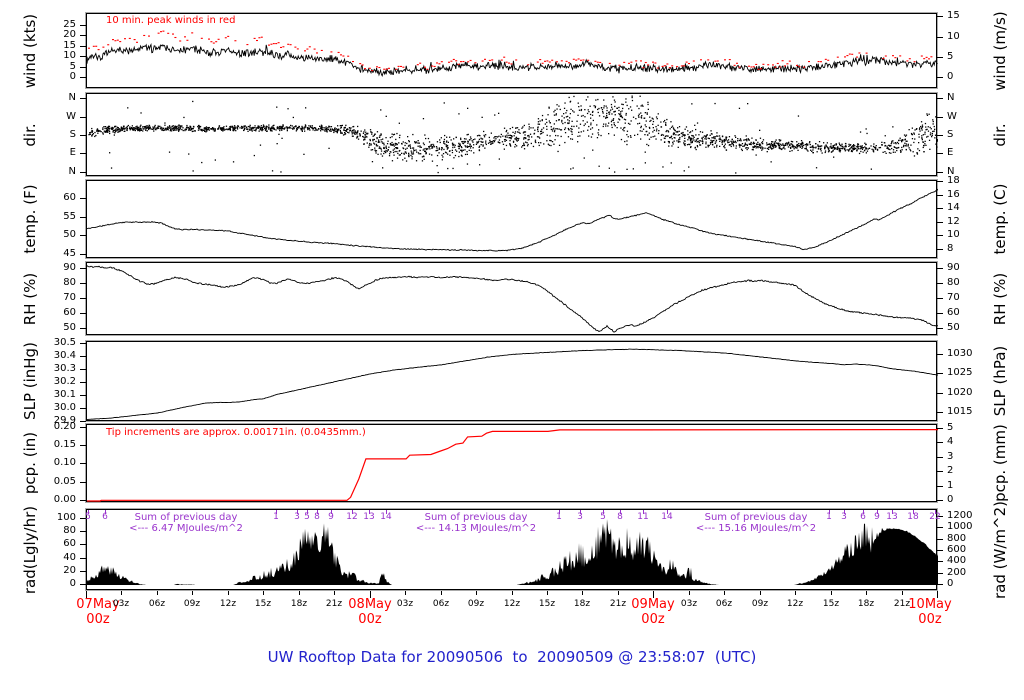  What do you see at coordinates (69, 327) in the screenshot?
I see `y-tick-label-left: 50` at bounding box center [69, 327].